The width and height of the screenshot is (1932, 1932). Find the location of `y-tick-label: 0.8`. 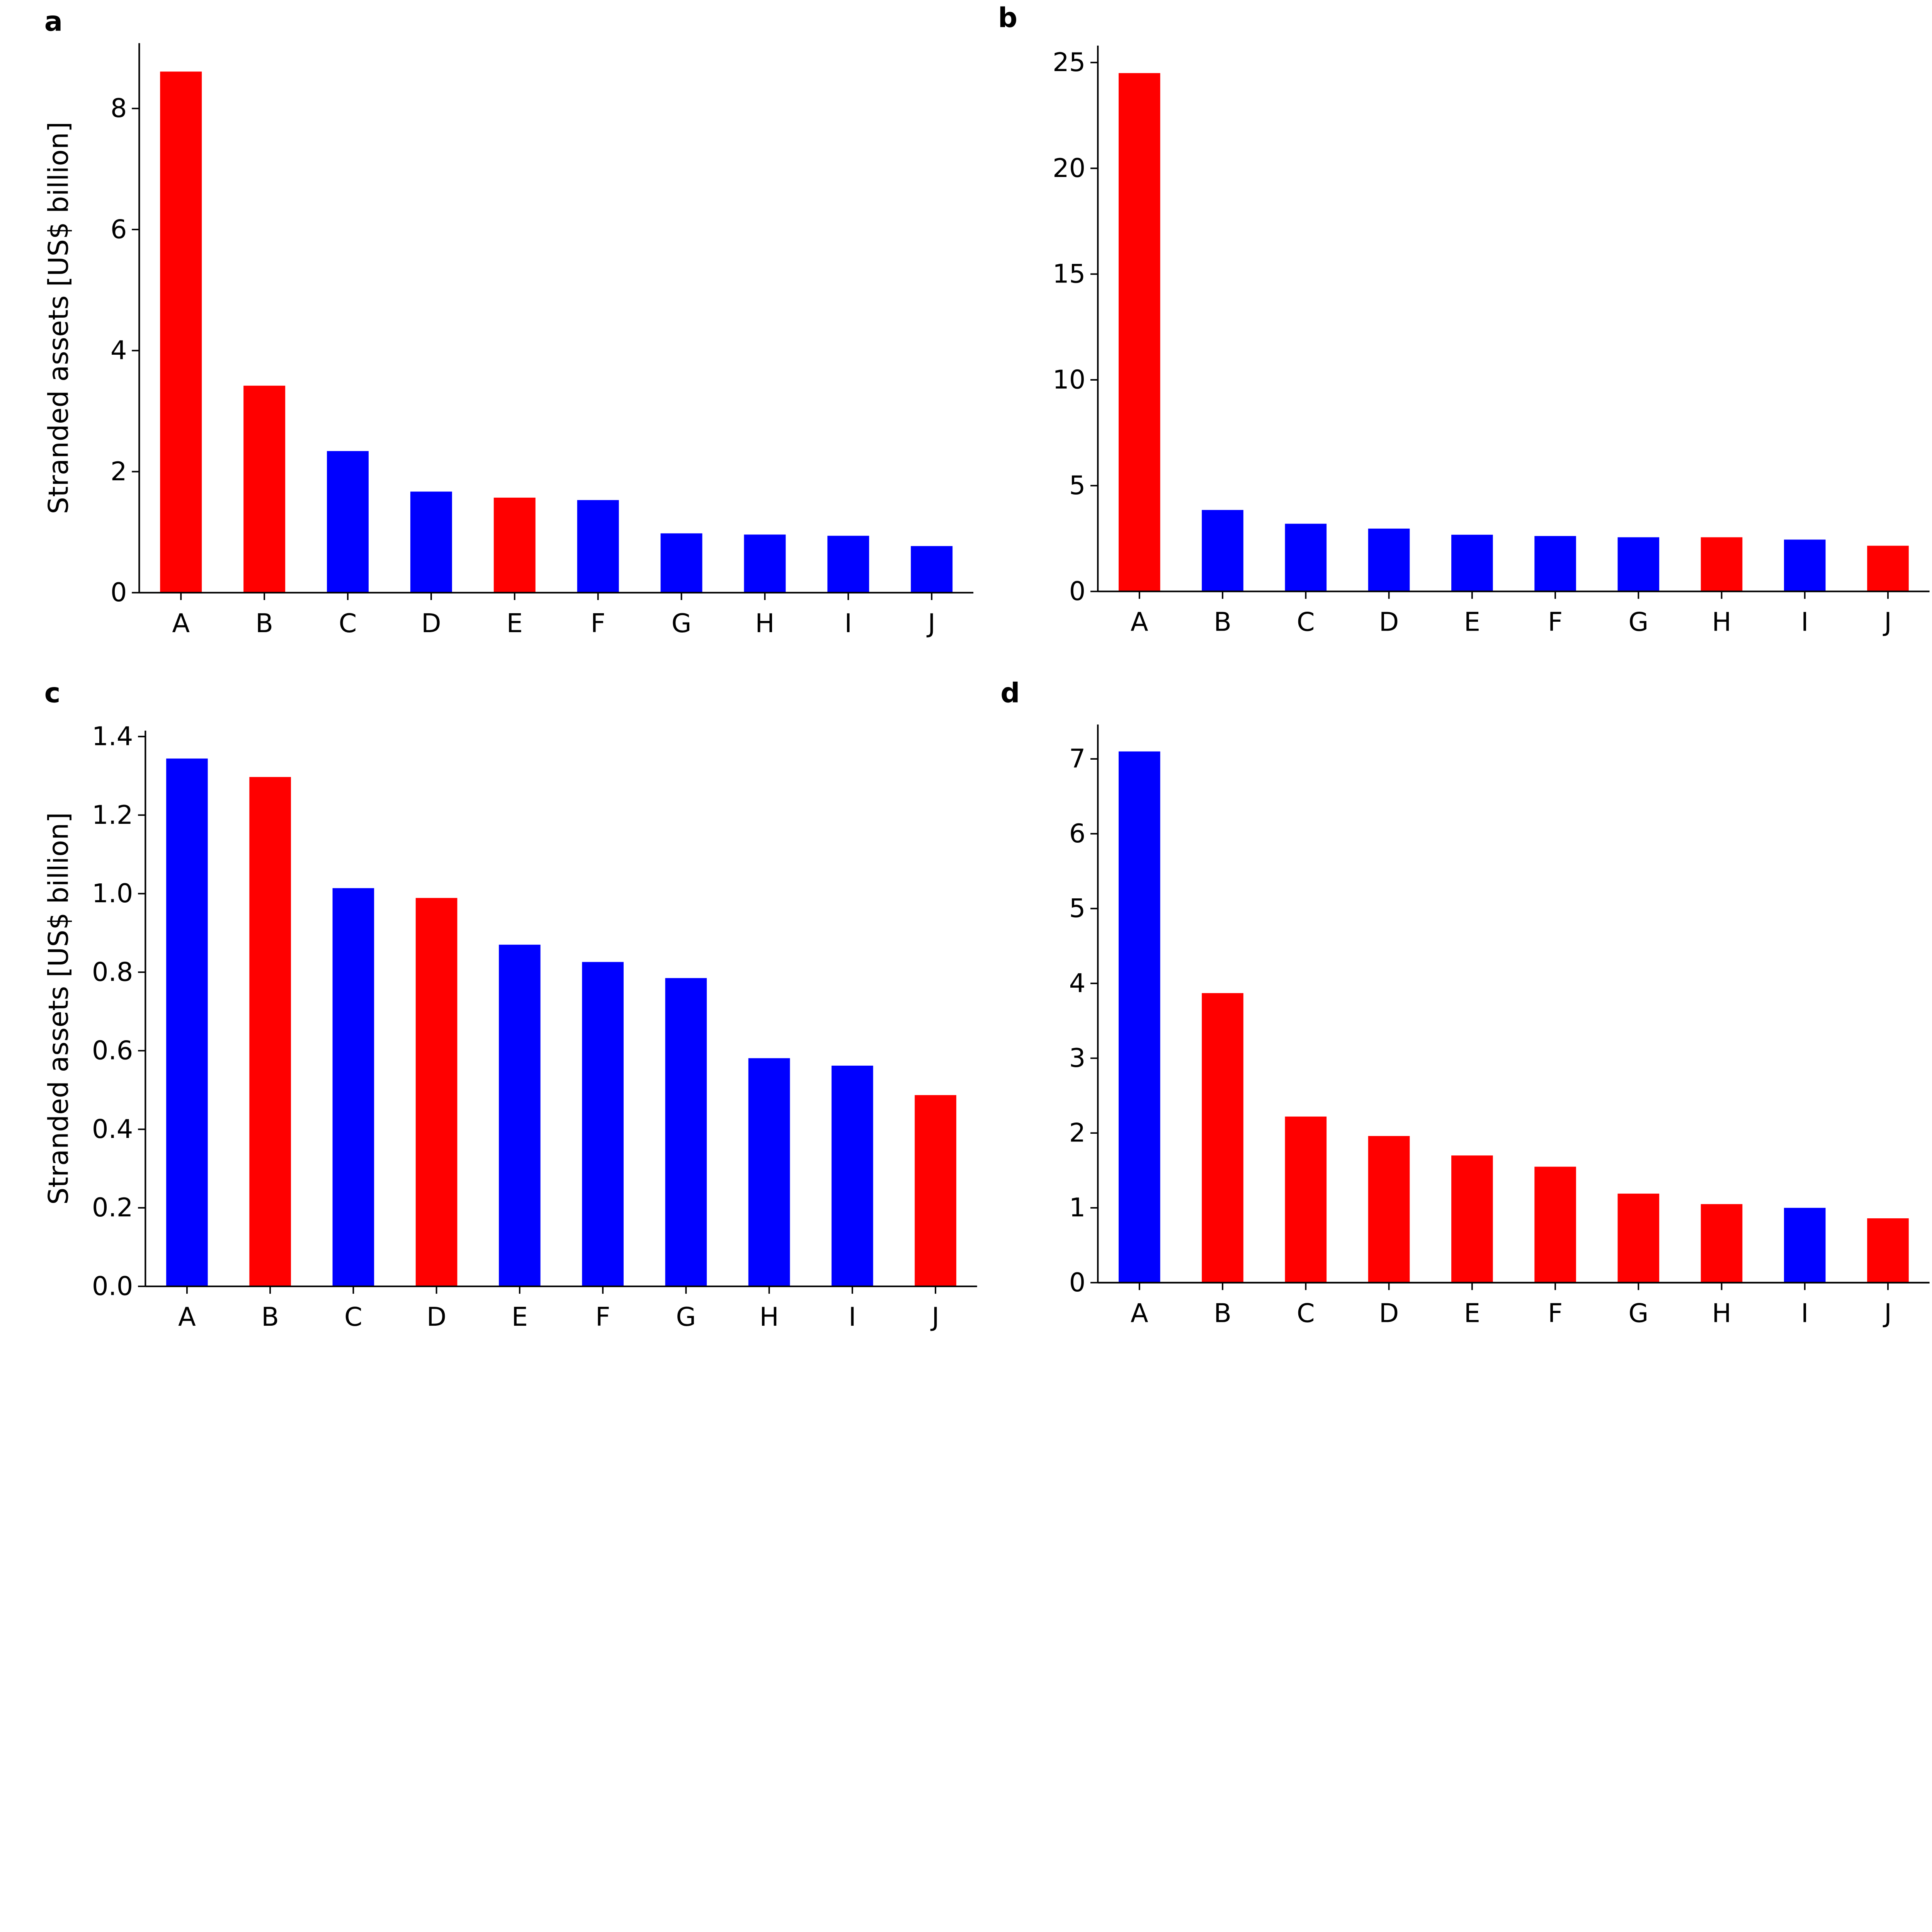

y-tick-label: 0.8 is located at coordinates (112, 972).